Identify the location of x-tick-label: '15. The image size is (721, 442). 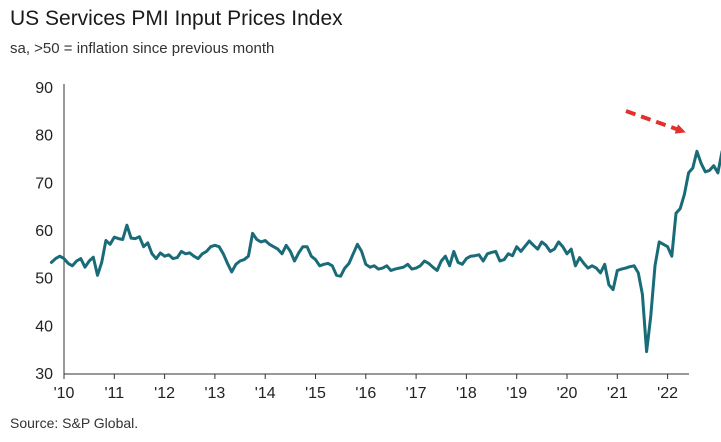
(315, 393).